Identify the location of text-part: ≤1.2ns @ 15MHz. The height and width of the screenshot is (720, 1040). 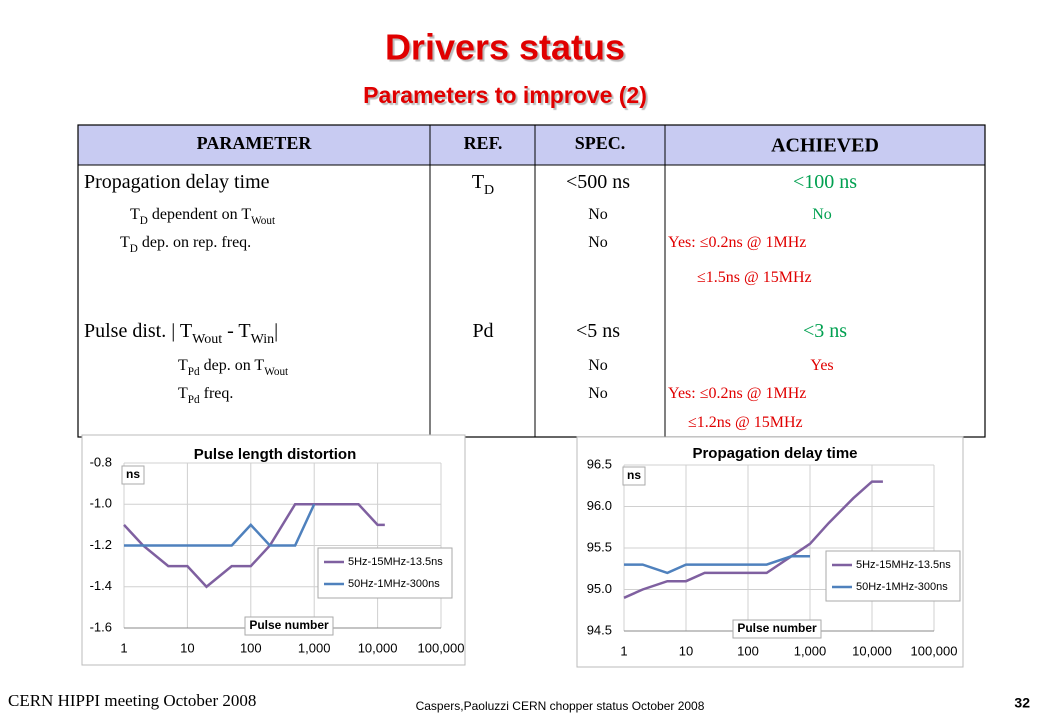
(745, 422).